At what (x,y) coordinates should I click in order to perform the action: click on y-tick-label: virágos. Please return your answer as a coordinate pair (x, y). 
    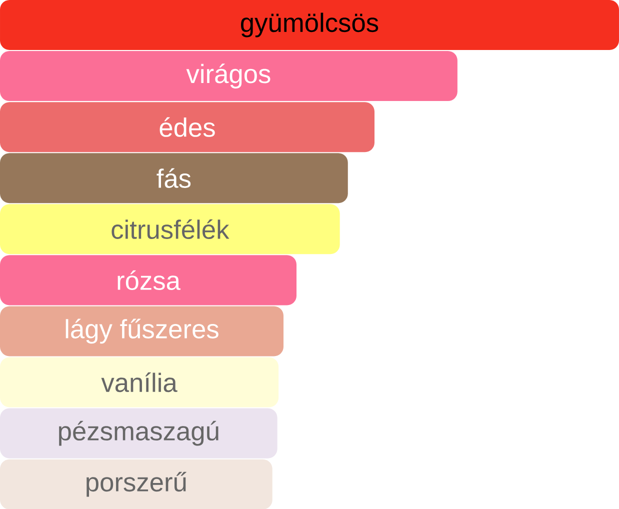
    Looking at the image, I should click on (228, 75).